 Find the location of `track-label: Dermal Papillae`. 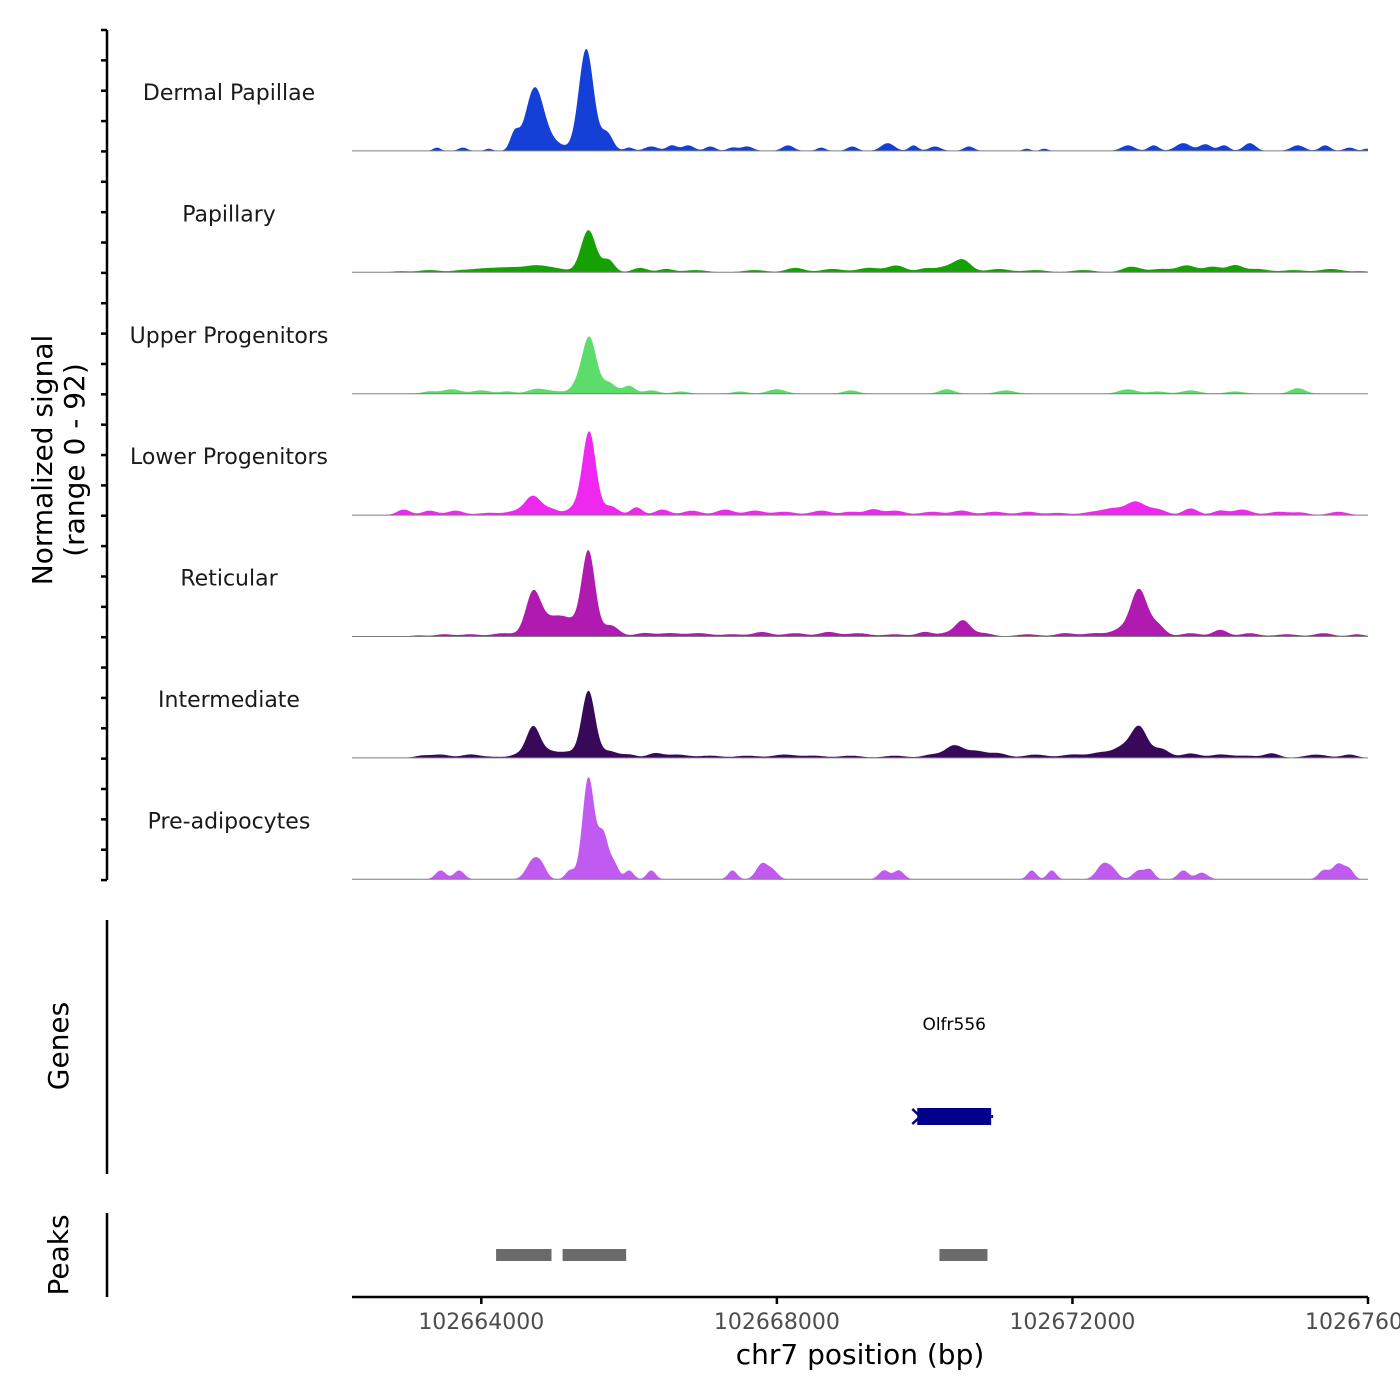

track-label: Dermal Papillae is located at coordinates (229, 93).